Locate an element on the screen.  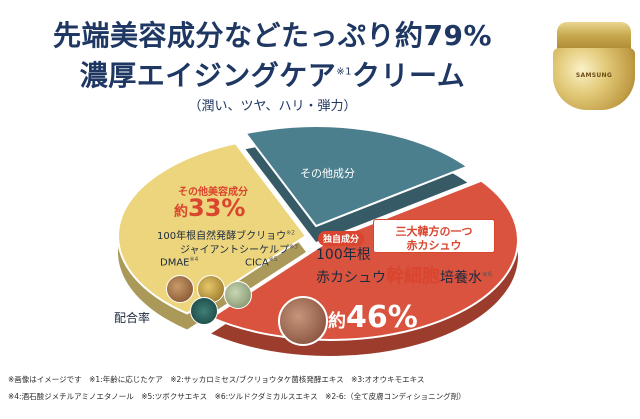
value-text: 33% is located at coordinates (217, 208).